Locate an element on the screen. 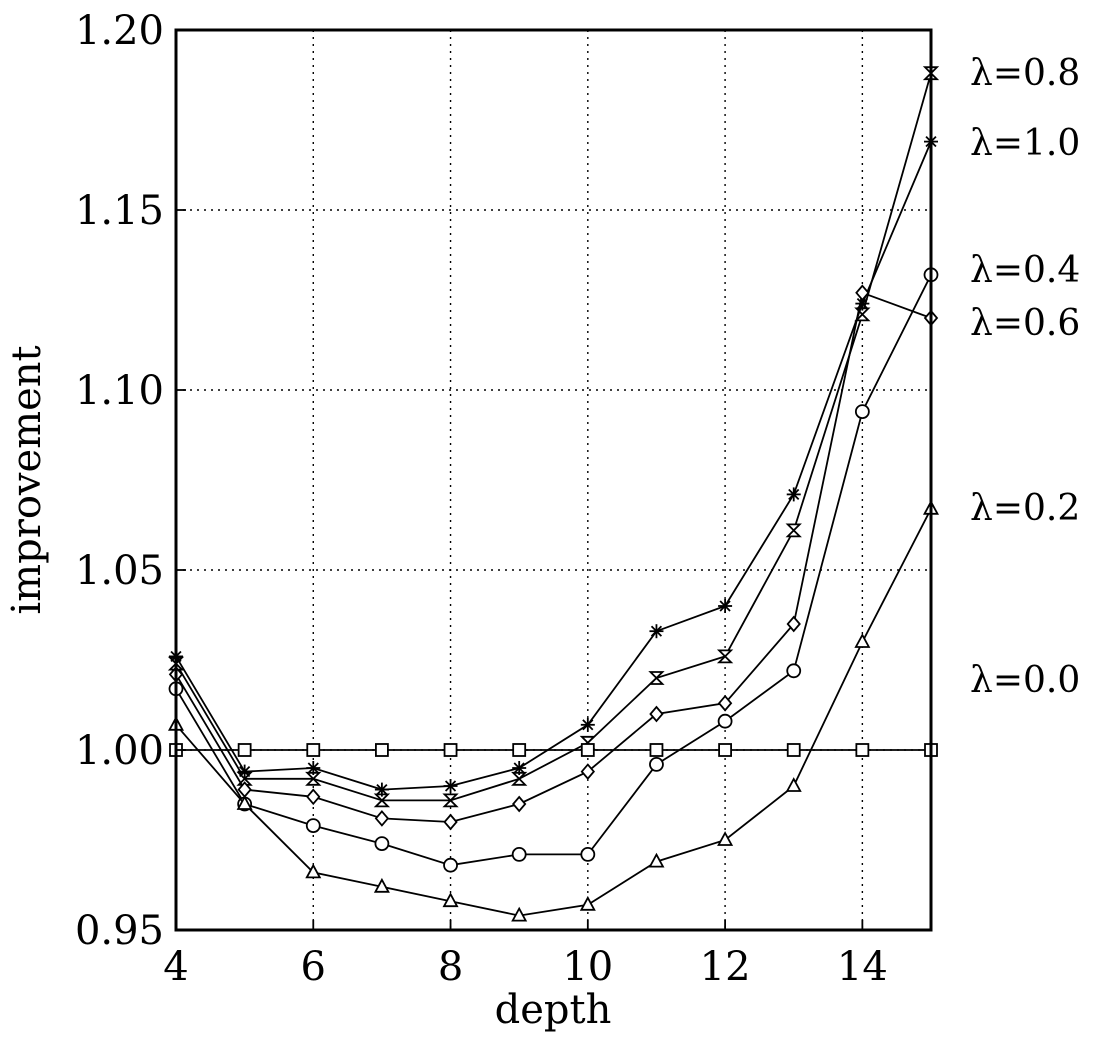 This screenshot has width=1106, height=1053. x-tick-label: 10 is located at coordinates (587, 967).